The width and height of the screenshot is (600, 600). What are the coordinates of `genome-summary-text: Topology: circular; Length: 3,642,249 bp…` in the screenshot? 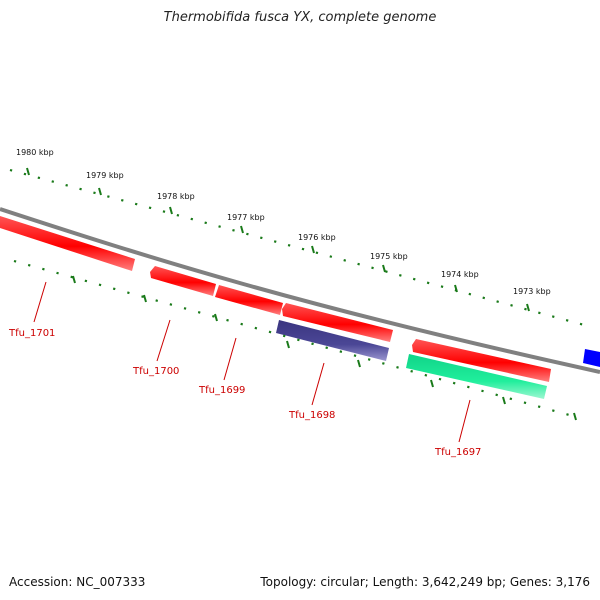 It's located at (425, 582).